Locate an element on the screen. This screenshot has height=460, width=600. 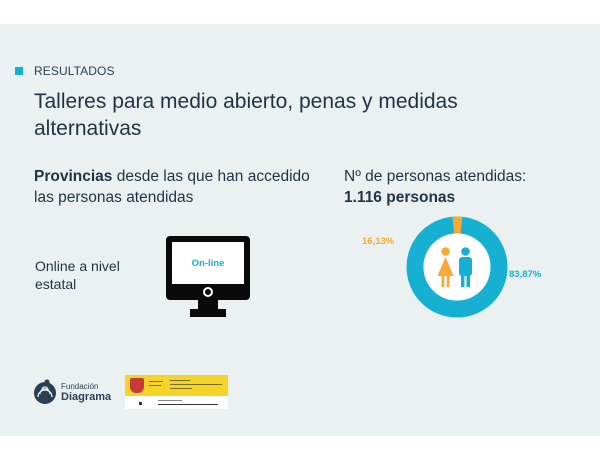
fundacion-diagrama-logo: Fundación Diagrama is located at coordinates (72, 392).